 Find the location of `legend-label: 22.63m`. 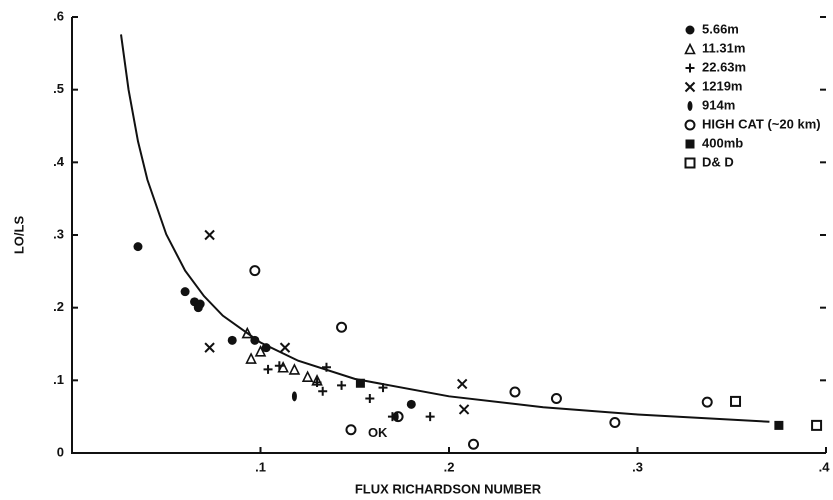

legend-label: 22.63m is located at coordinates (724, 66).